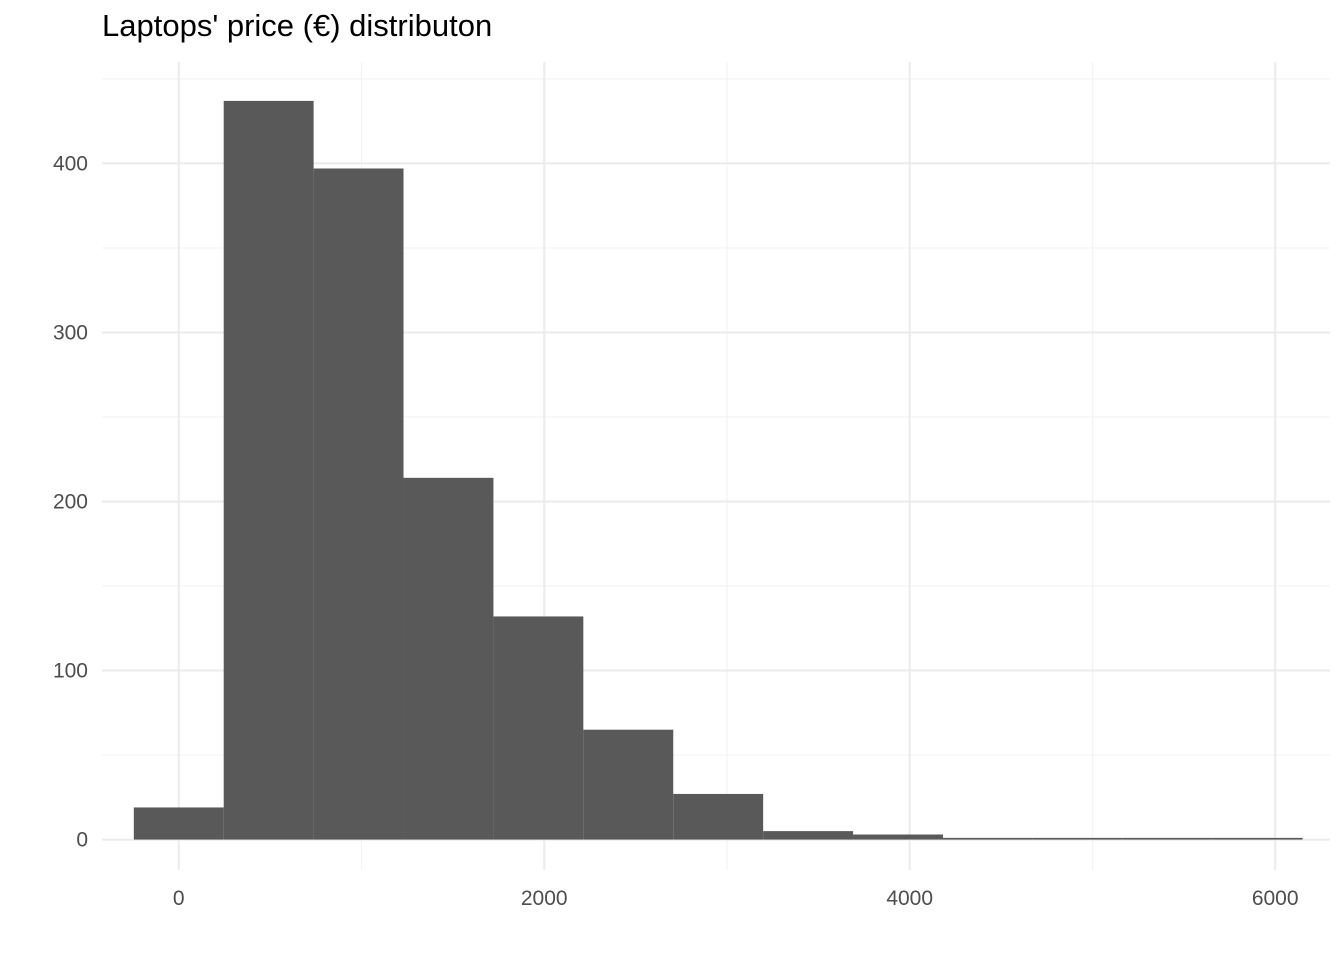 The width and height of the screenshot is (1344, 960). Describe the element at coordinates (1275, 898) in the screenshot. I see `x-tick-label: 6000` at that location.